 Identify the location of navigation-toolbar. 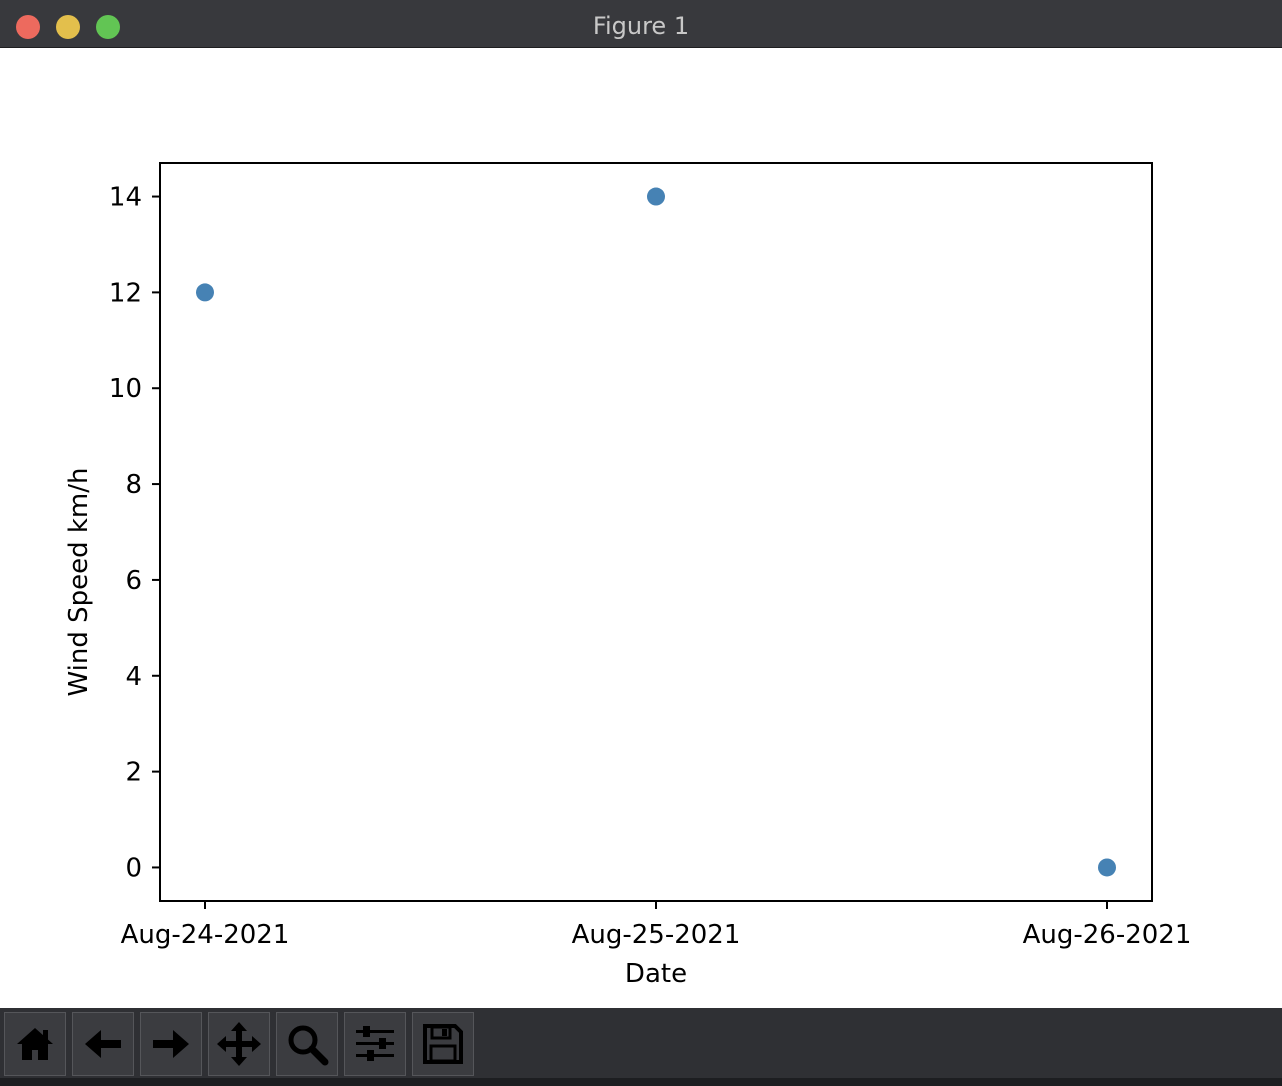
(641, 1043).